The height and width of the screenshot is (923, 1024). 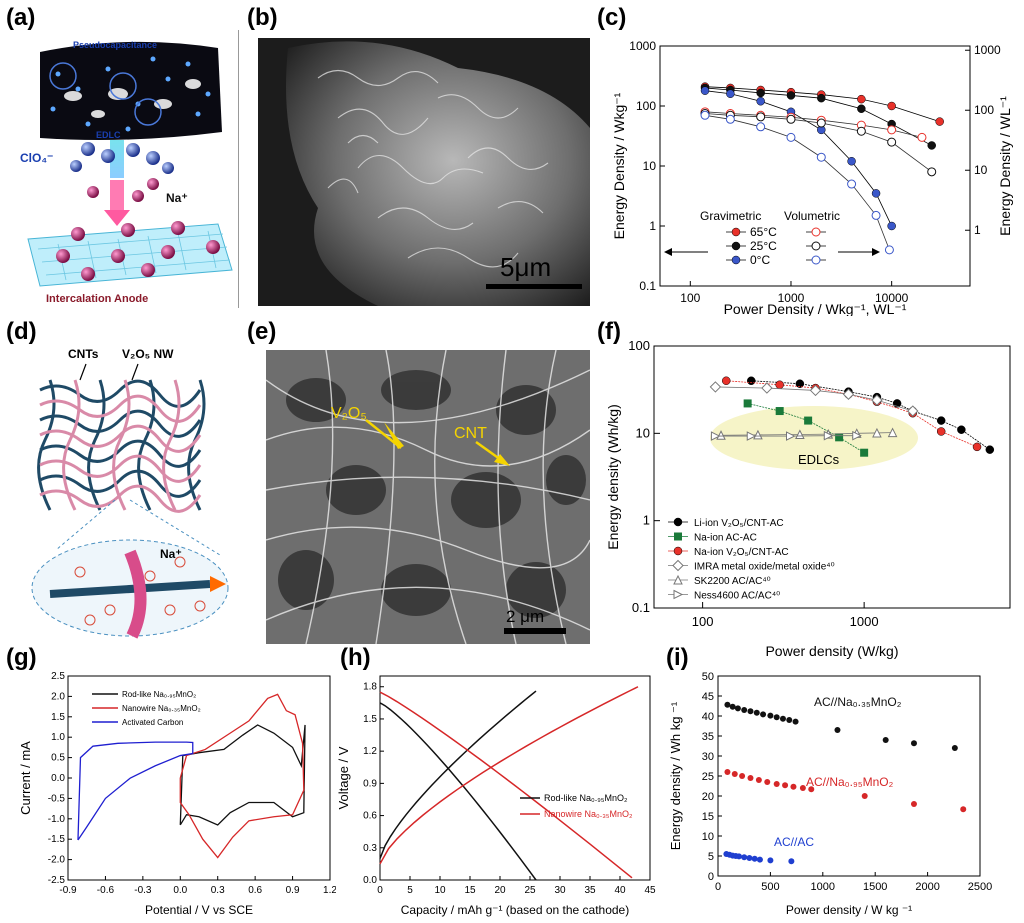 What do you see at coordinates (85, 525) in the screenshot?
I see `zoom-line-left` at bounding box center [85, 525].